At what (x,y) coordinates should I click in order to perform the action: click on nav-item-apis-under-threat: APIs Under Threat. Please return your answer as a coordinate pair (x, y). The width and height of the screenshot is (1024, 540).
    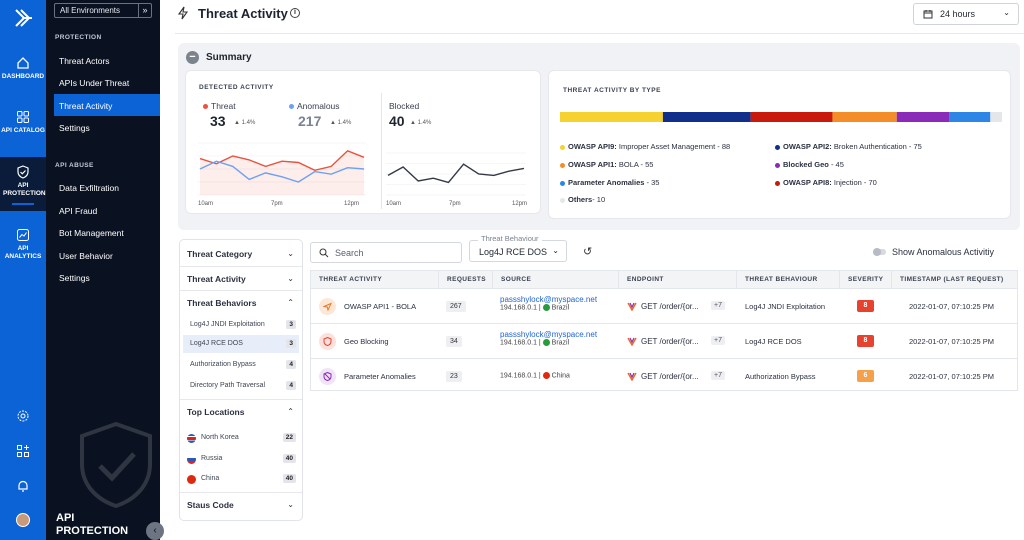
    Looking at the image, I should click on (94, 83).